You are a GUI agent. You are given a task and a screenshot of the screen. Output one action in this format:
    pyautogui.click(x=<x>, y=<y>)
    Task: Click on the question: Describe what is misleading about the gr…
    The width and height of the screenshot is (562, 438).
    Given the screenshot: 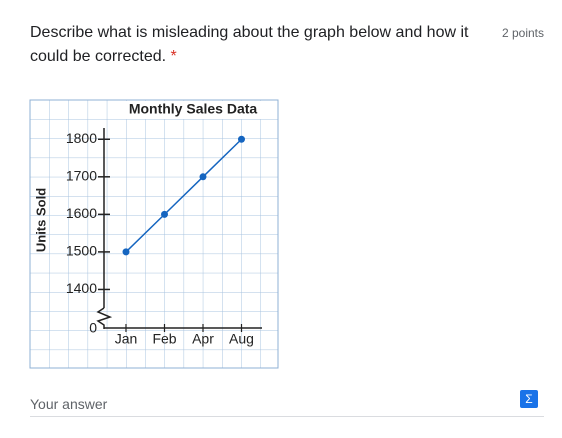 What is the action you would take?
    pyautogui.click(x=265, y=45)
    